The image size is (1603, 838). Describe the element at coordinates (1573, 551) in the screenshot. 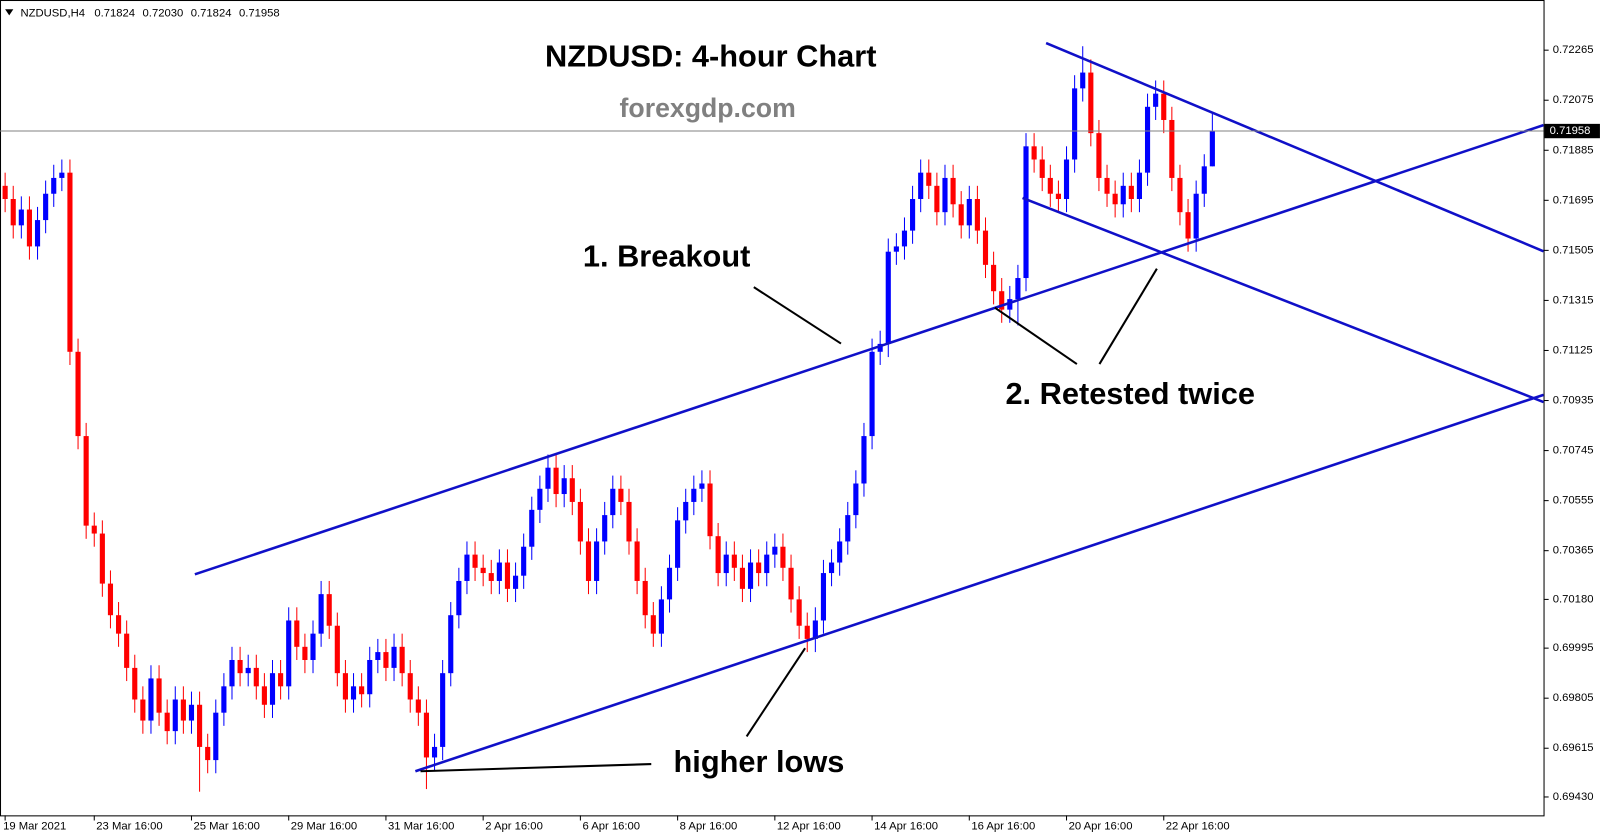

I see `y-tick-label: 0.70365` at that location.